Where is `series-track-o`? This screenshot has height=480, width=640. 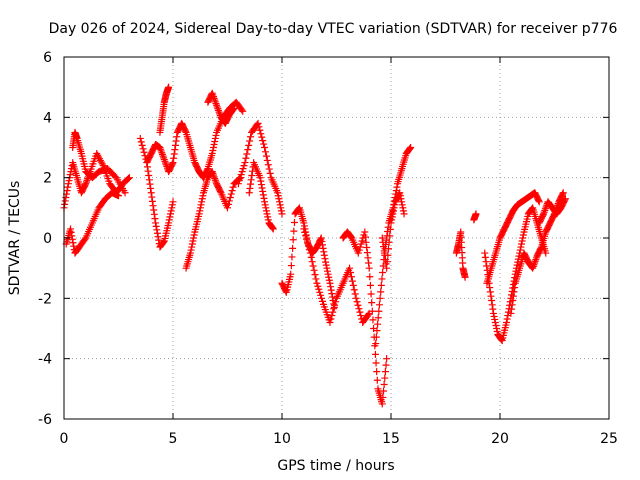
series-track-o is located at coordinates (393, 246).